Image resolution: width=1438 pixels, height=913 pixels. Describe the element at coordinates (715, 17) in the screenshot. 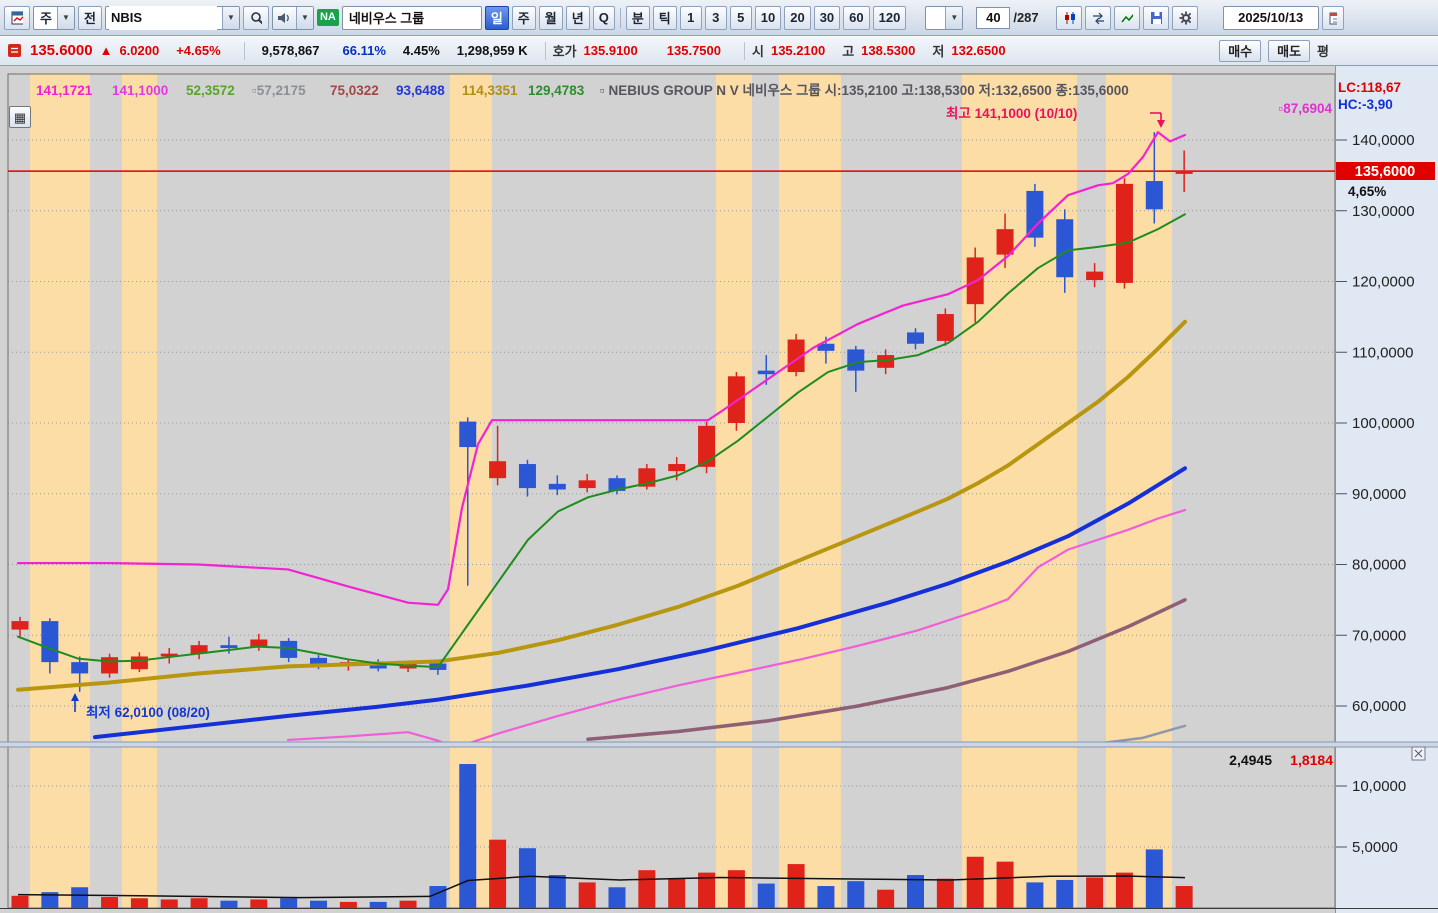

I see `interval-3-button: 3` at that location.